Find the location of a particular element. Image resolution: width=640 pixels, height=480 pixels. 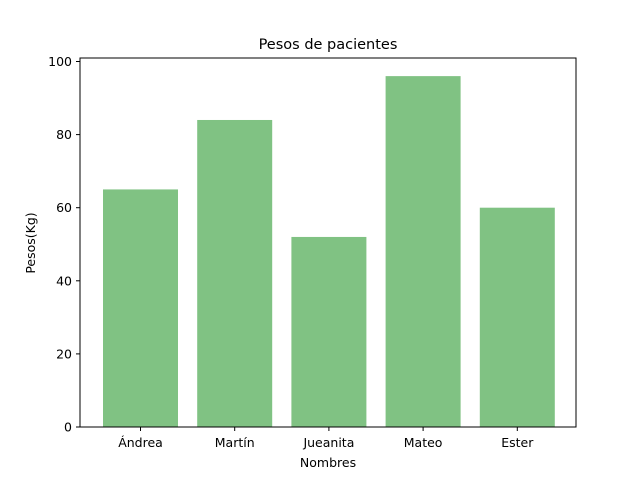

y-tick-label: 60 is located at coordinates (64, 207).